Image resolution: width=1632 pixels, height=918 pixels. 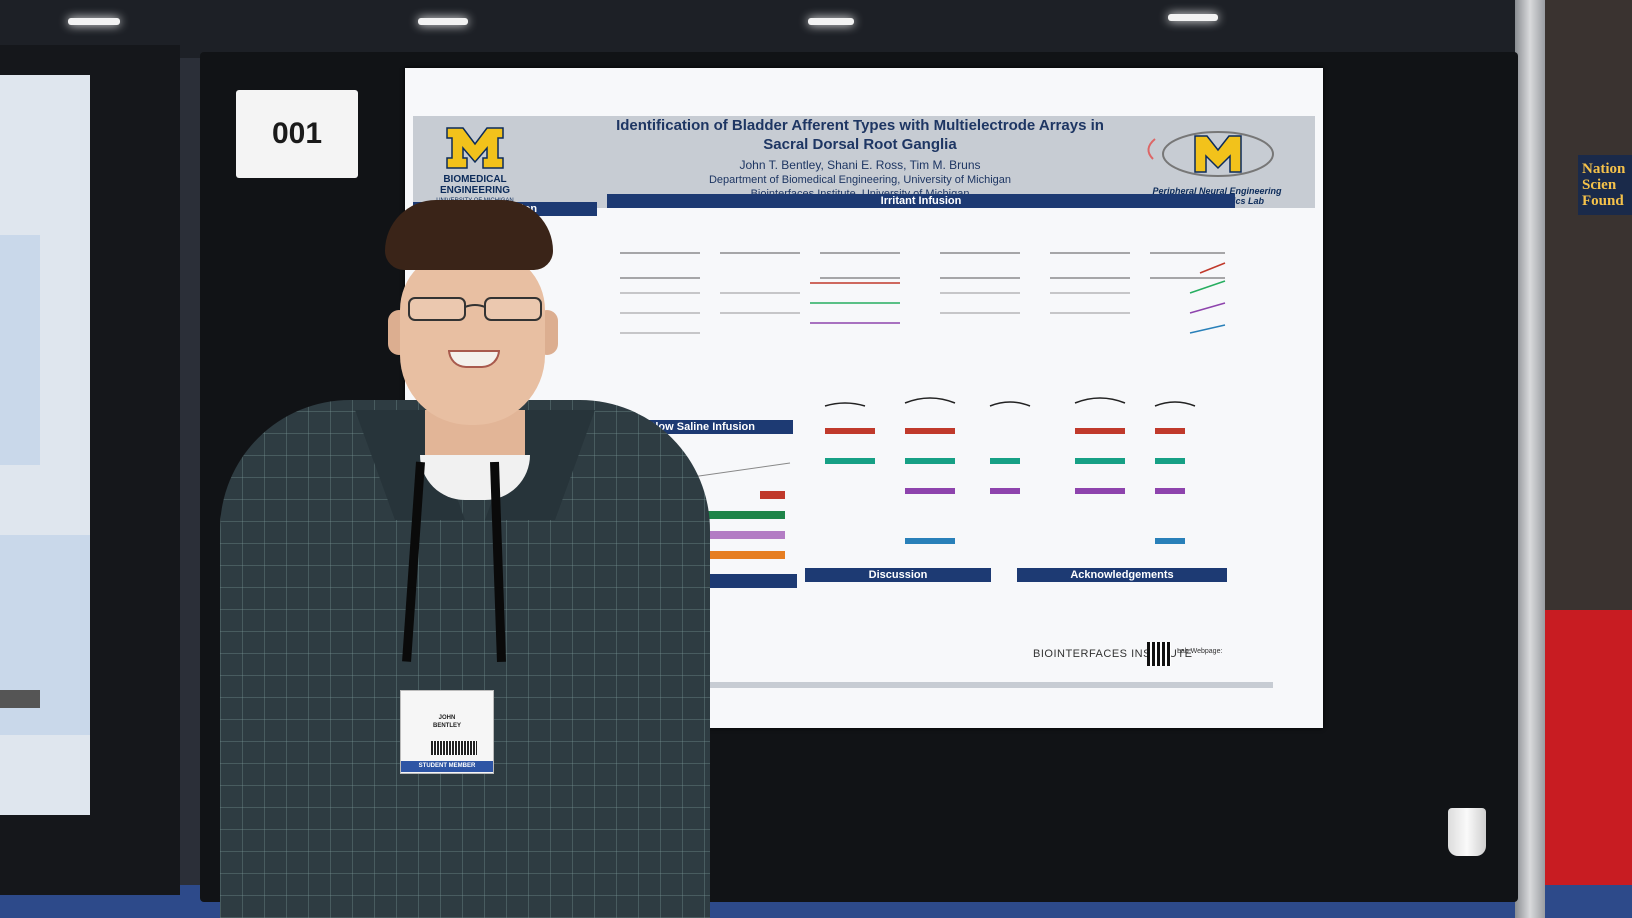 I want to click on booth-sign-line: Scien, so click(x=1599, y=185).